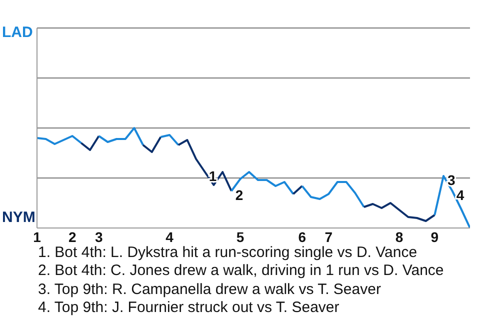 The image size is (480, 320). I want to click on x-tick-label: 2, so click(72, 237).